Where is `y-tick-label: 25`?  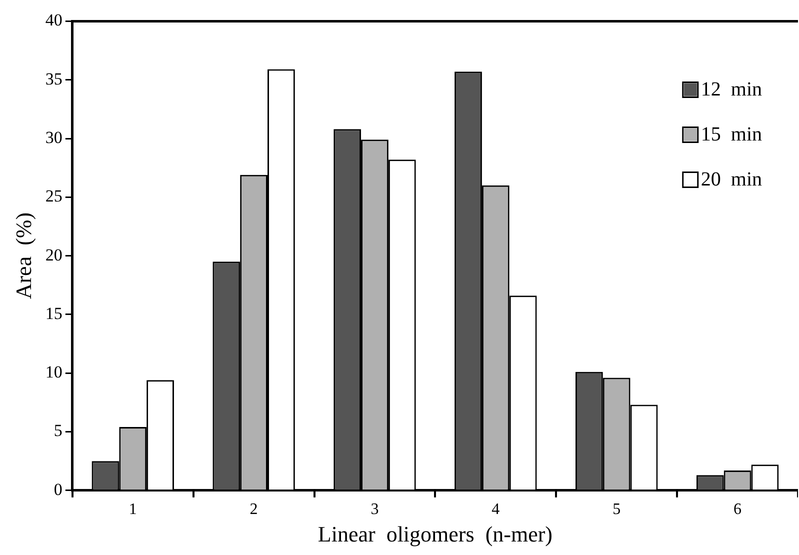
y-tick-label: 25 is located at coordinates (53, 196).